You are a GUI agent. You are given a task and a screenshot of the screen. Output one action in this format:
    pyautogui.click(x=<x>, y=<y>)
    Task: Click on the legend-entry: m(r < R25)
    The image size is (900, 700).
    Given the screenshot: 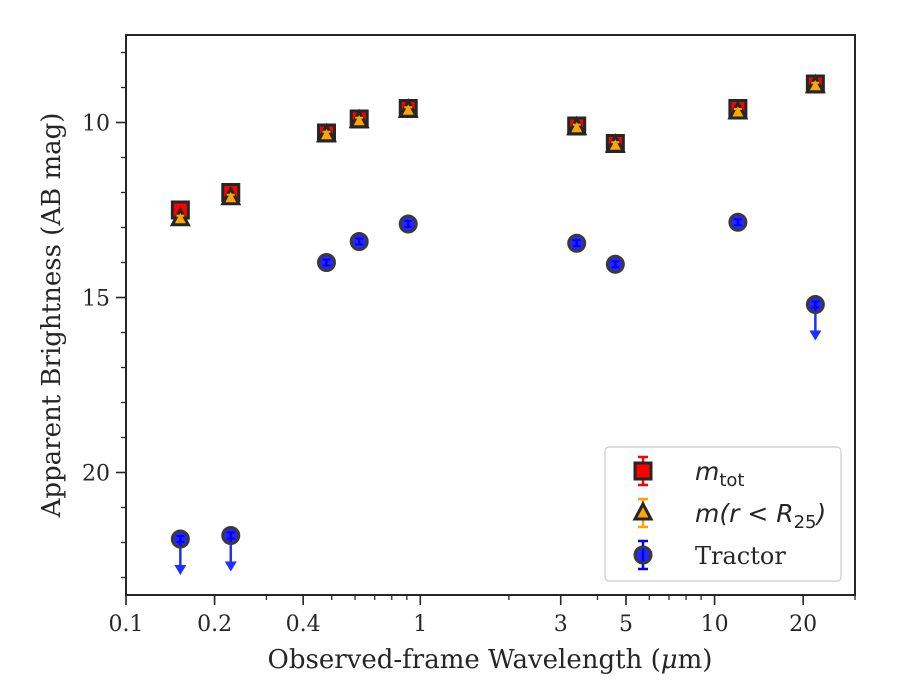 What is the action you would take?
    pyautogui.click(x=729, y=515)
    